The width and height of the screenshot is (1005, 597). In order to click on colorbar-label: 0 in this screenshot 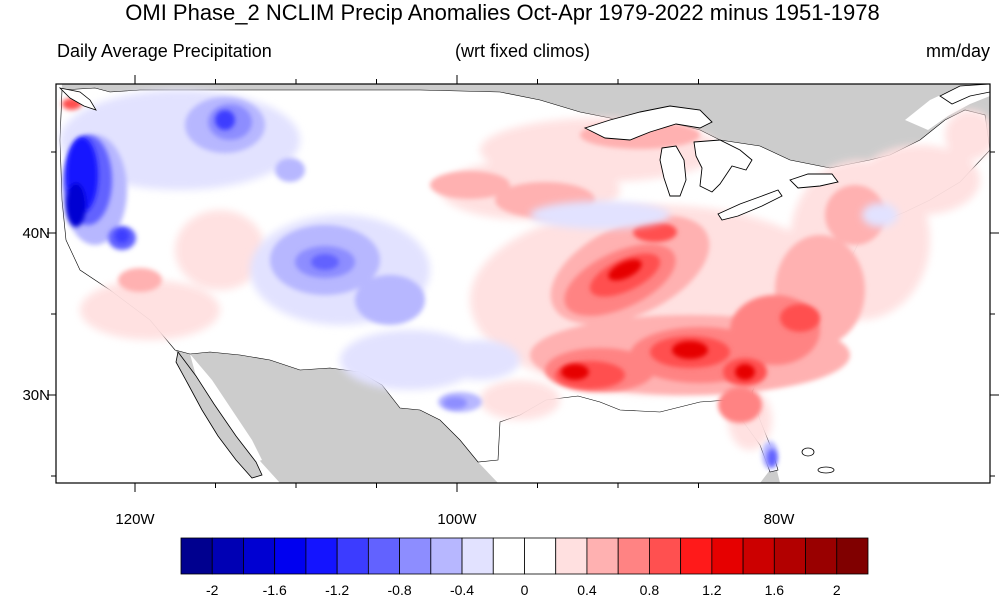, I will do `click(525, 589)`.